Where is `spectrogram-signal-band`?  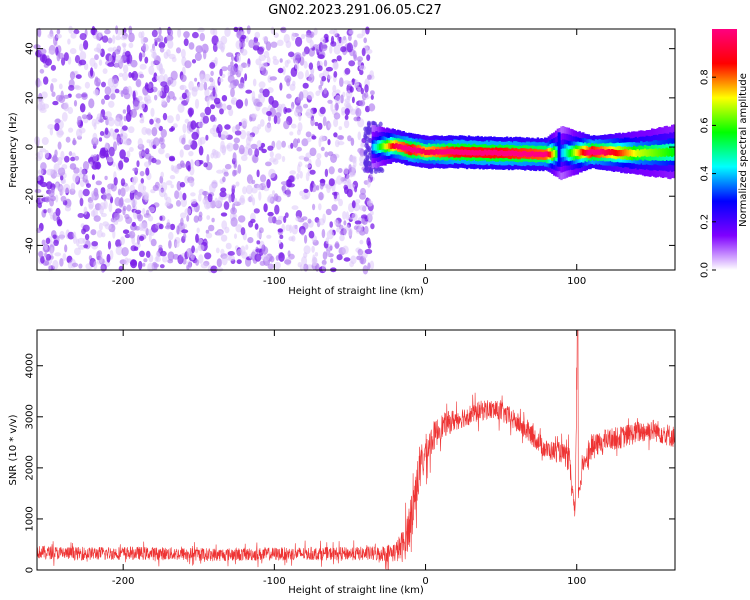
spectrogram-signal-band is located at coordinates (523, 152).